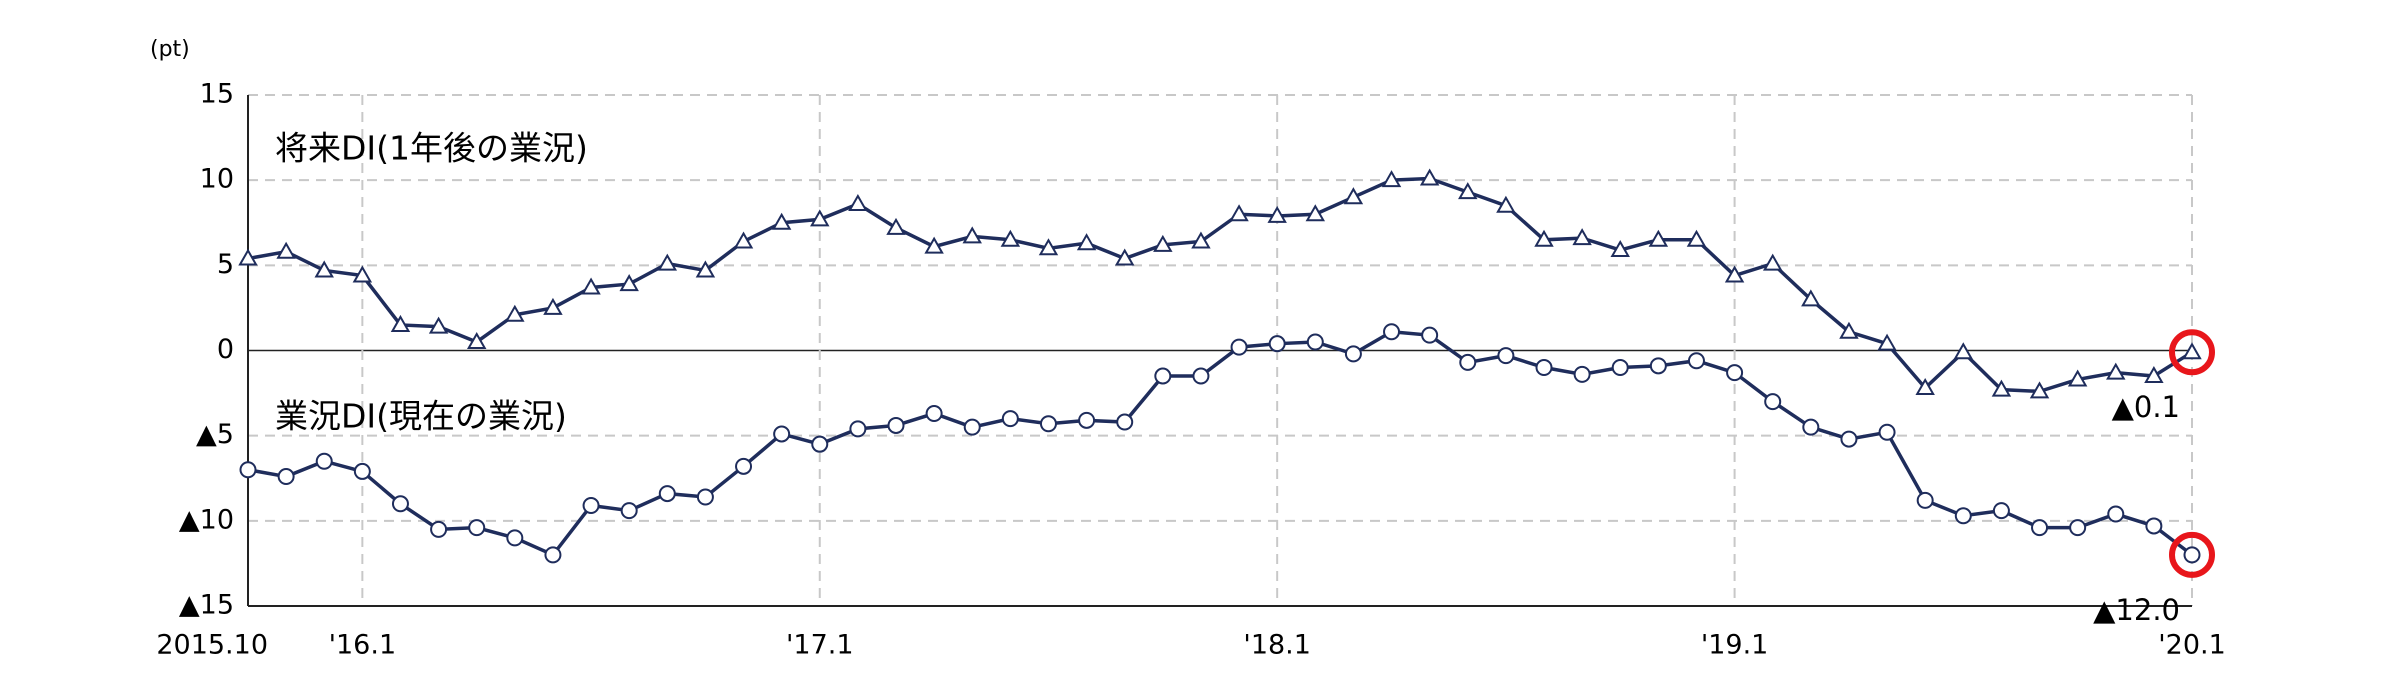  I want to click on unit-label: (pt), so click(170, 49).